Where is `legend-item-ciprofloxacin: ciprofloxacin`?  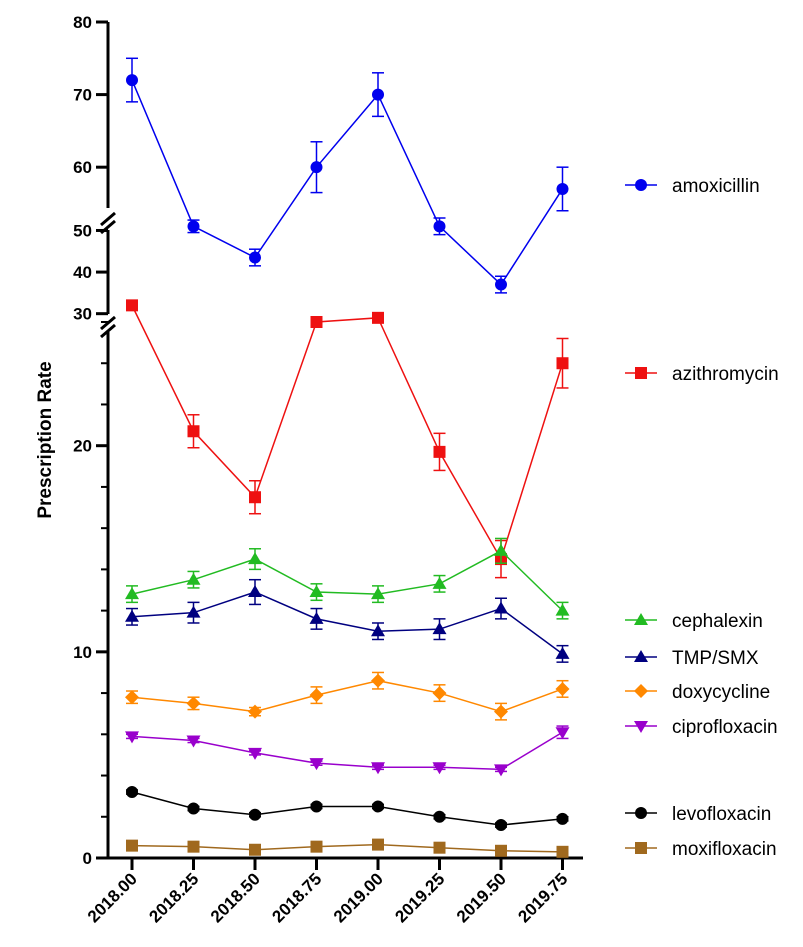 legend-item-ciprofloxacin: ciprofloxacin is located at coordinates (701, 727).